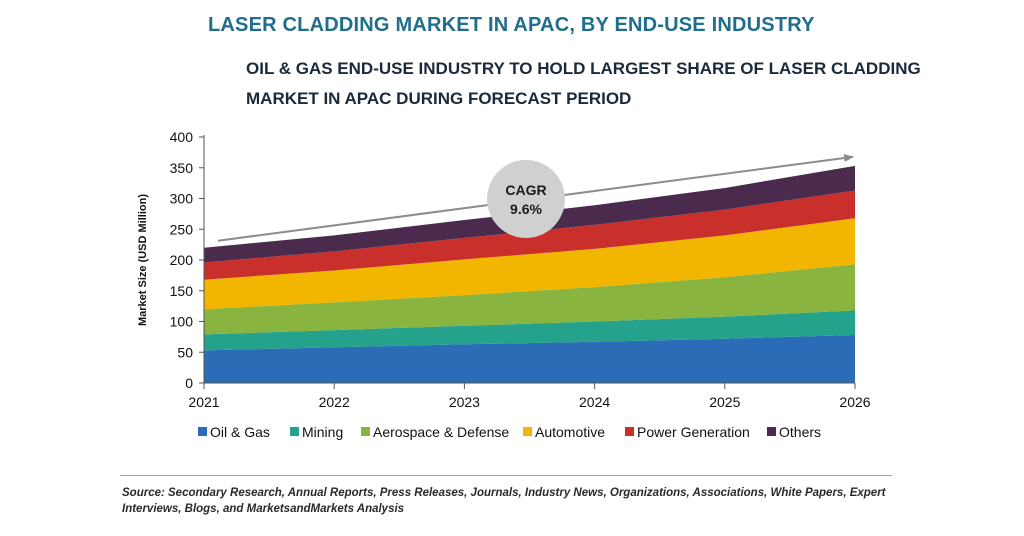 This screenshot has width=1024, height=536. Describe the element at coordinates (441, 432) in the screenshot. I see `legend-label: Aerospace & Defense` at that location.